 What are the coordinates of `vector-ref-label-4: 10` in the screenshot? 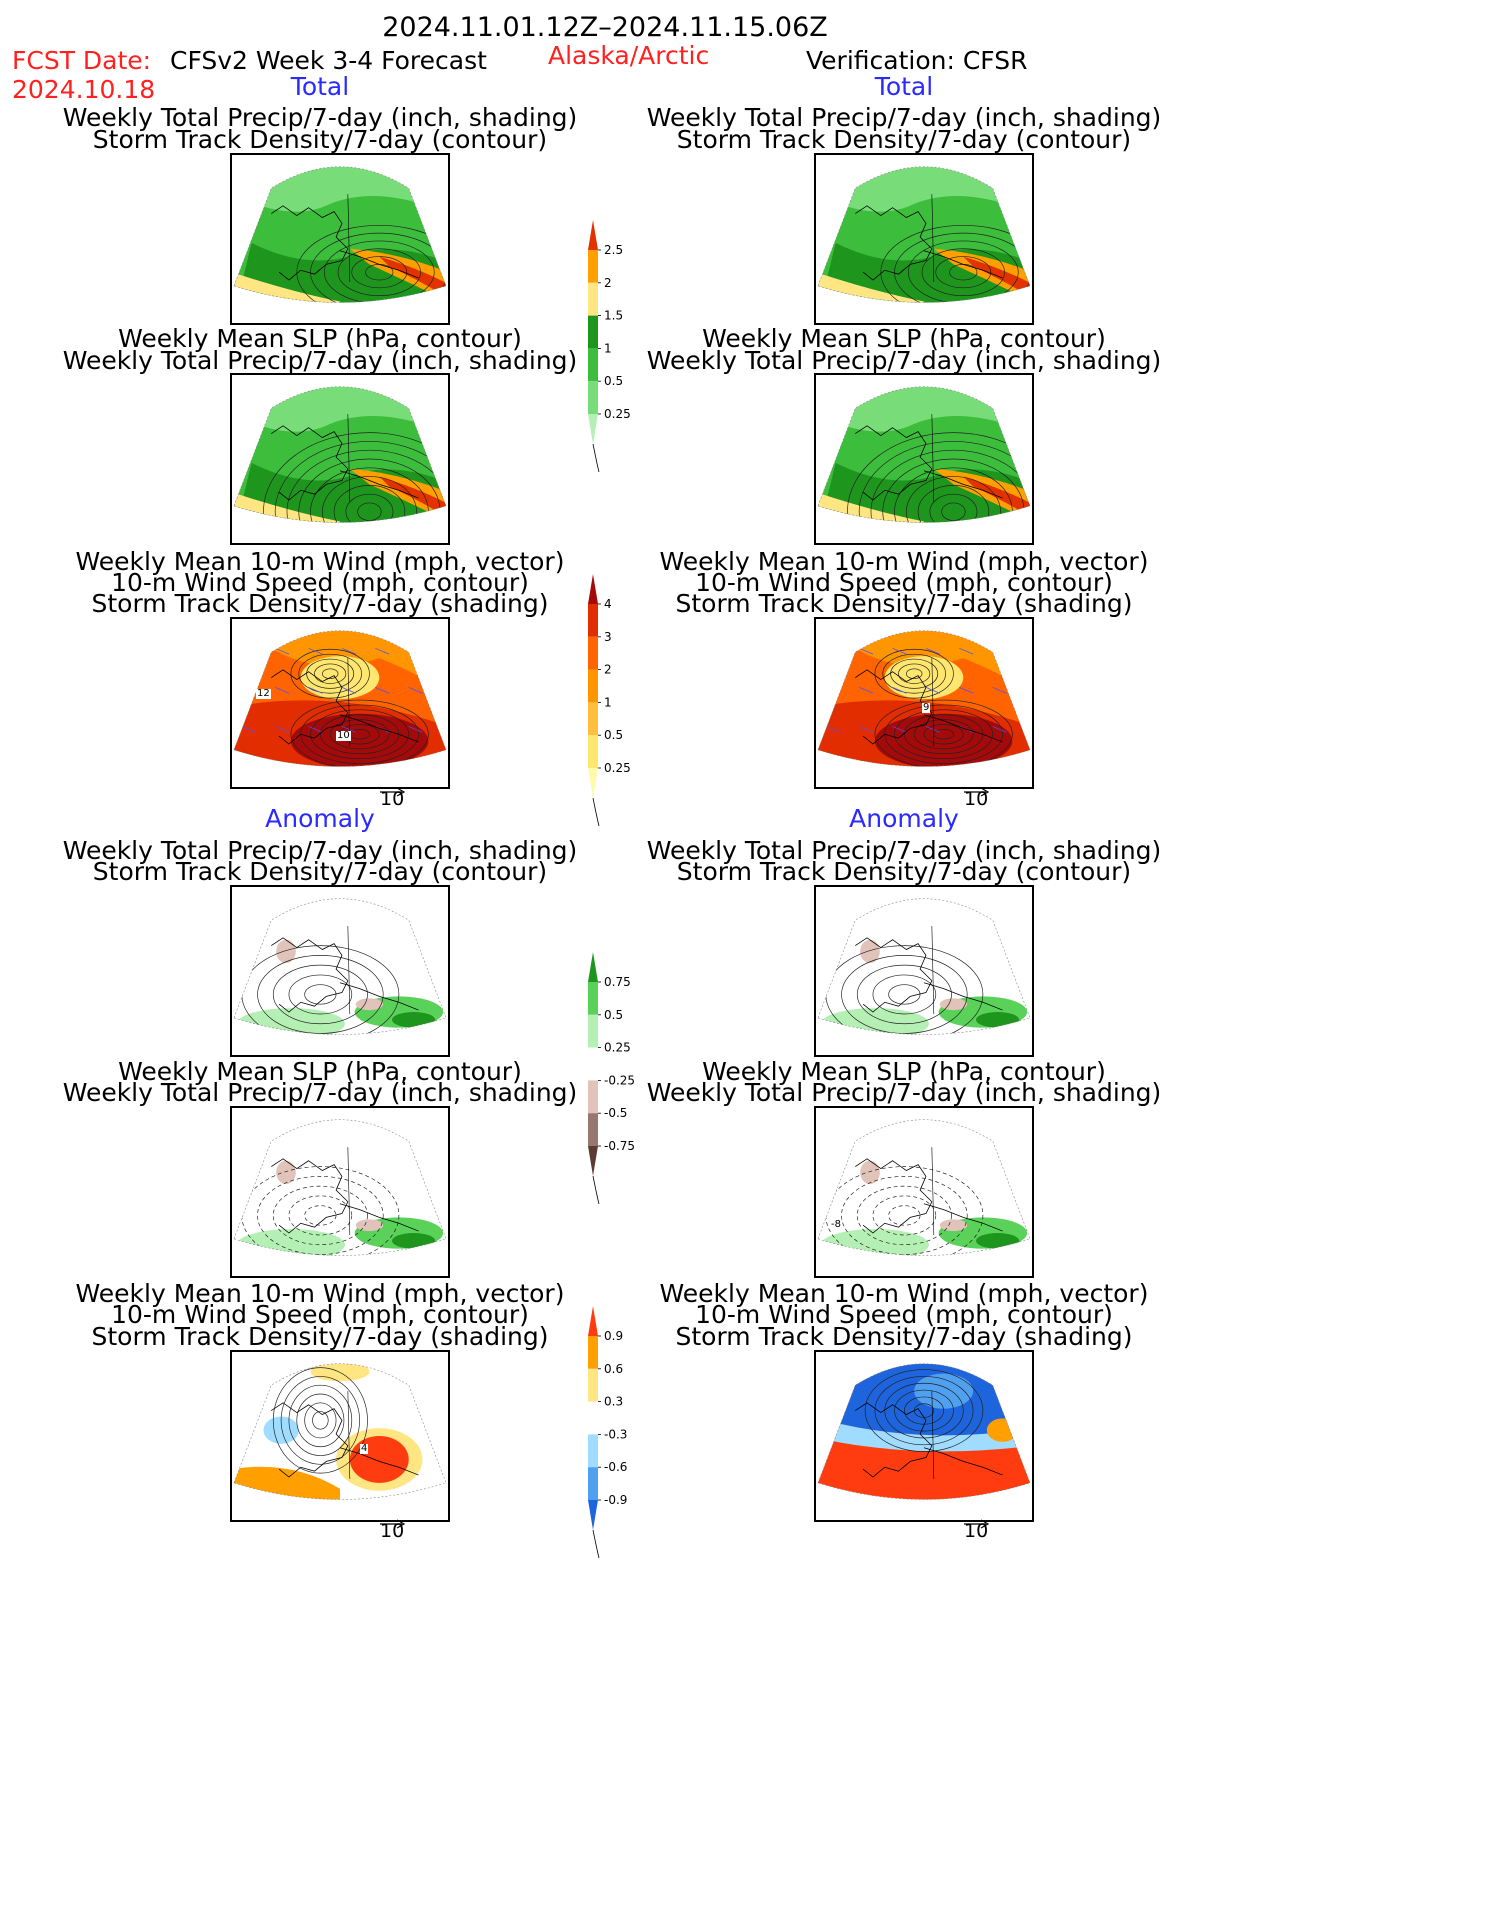 It's located at (976, 1531).